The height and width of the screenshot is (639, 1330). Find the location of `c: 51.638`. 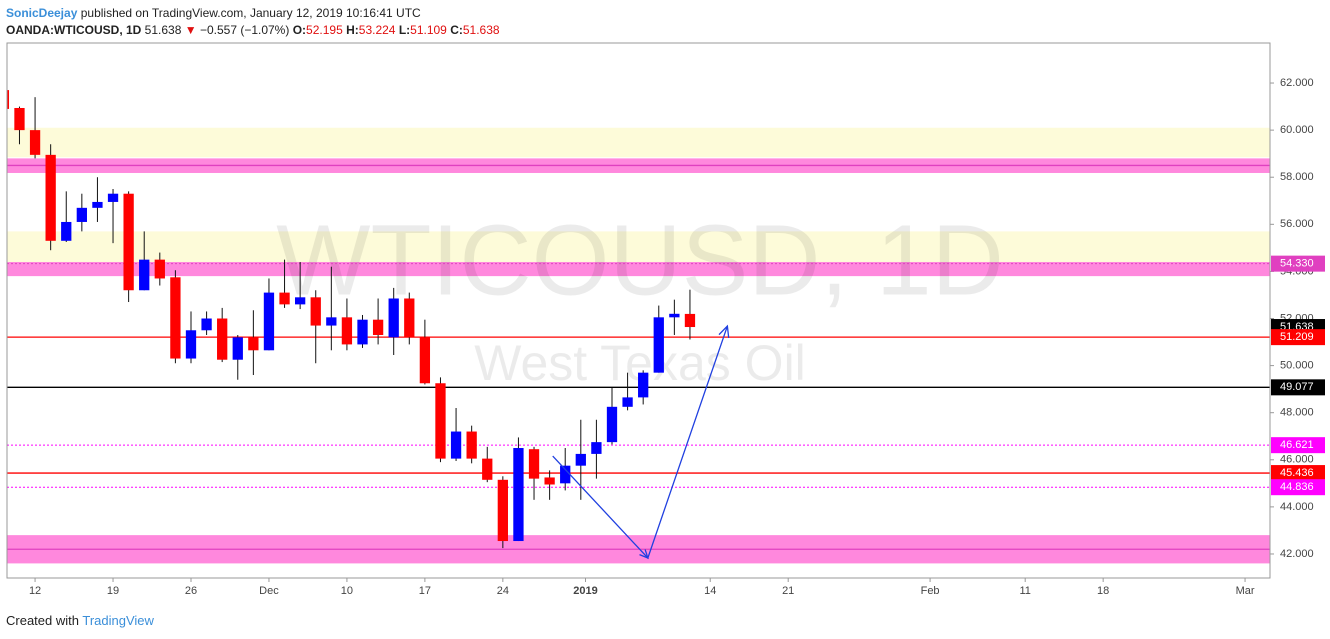

c: 51.638 is located at coordinates (481, 30).